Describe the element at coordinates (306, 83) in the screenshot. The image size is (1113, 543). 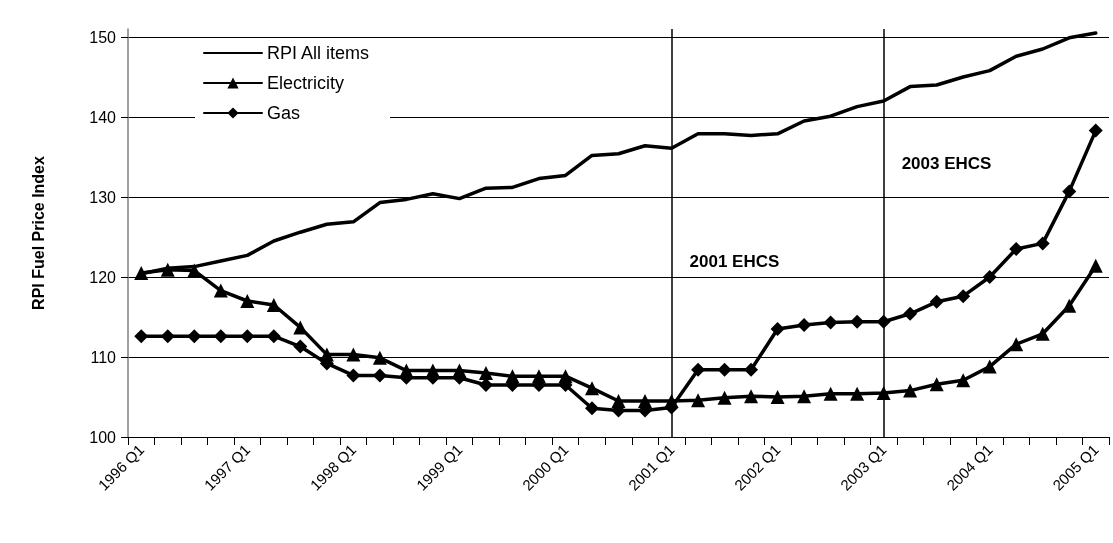
I see `legend-label: Electricity` at that location.